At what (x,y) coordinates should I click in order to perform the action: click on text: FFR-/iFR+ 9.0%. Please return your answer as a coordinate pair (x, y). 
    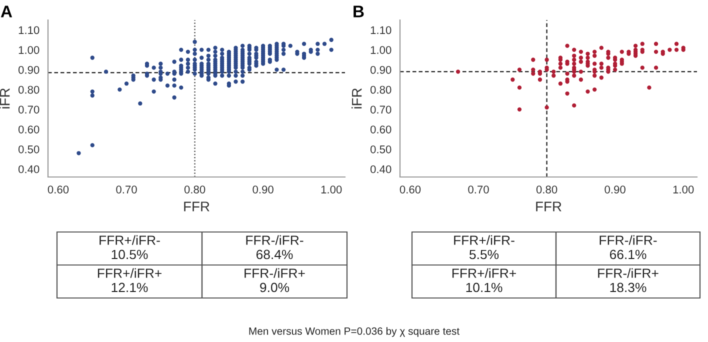
    Looking at the image, I should click on (274, 280).